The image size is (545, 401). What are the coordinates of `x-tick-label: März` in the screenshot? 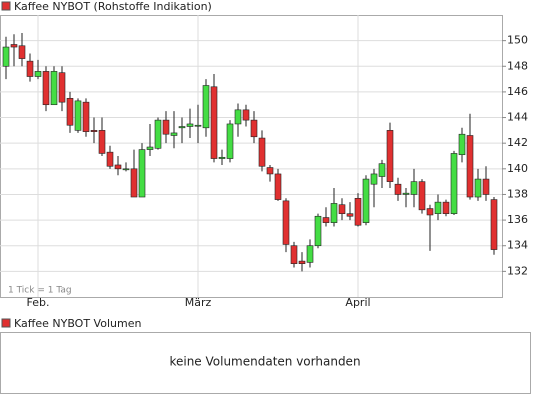 It's located at (198, 302).